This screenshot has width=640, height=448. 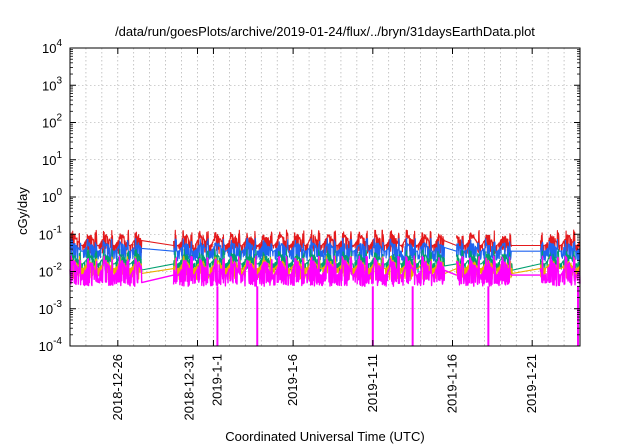 What do you see at coordinates (292, 380) in the screenshot?
I see `x-tick-label: 2019-1-6` at bounding box center [292, 380].